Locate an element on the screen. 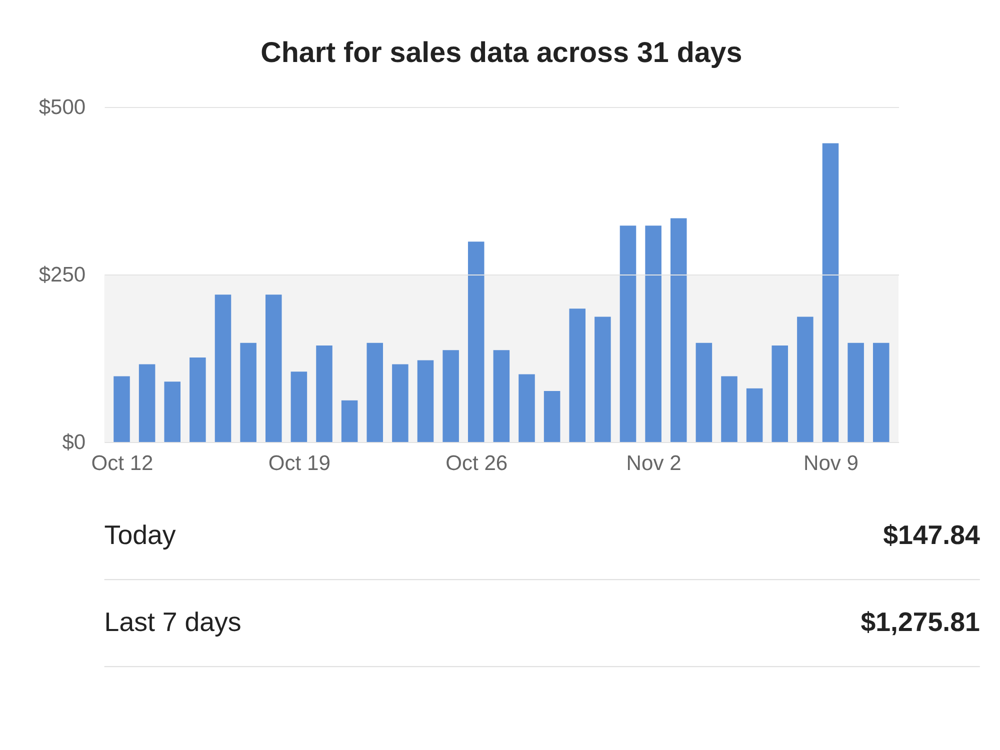 The image size is (1000, 750). text: $1,275.81 is located at coordinates (920, 621).